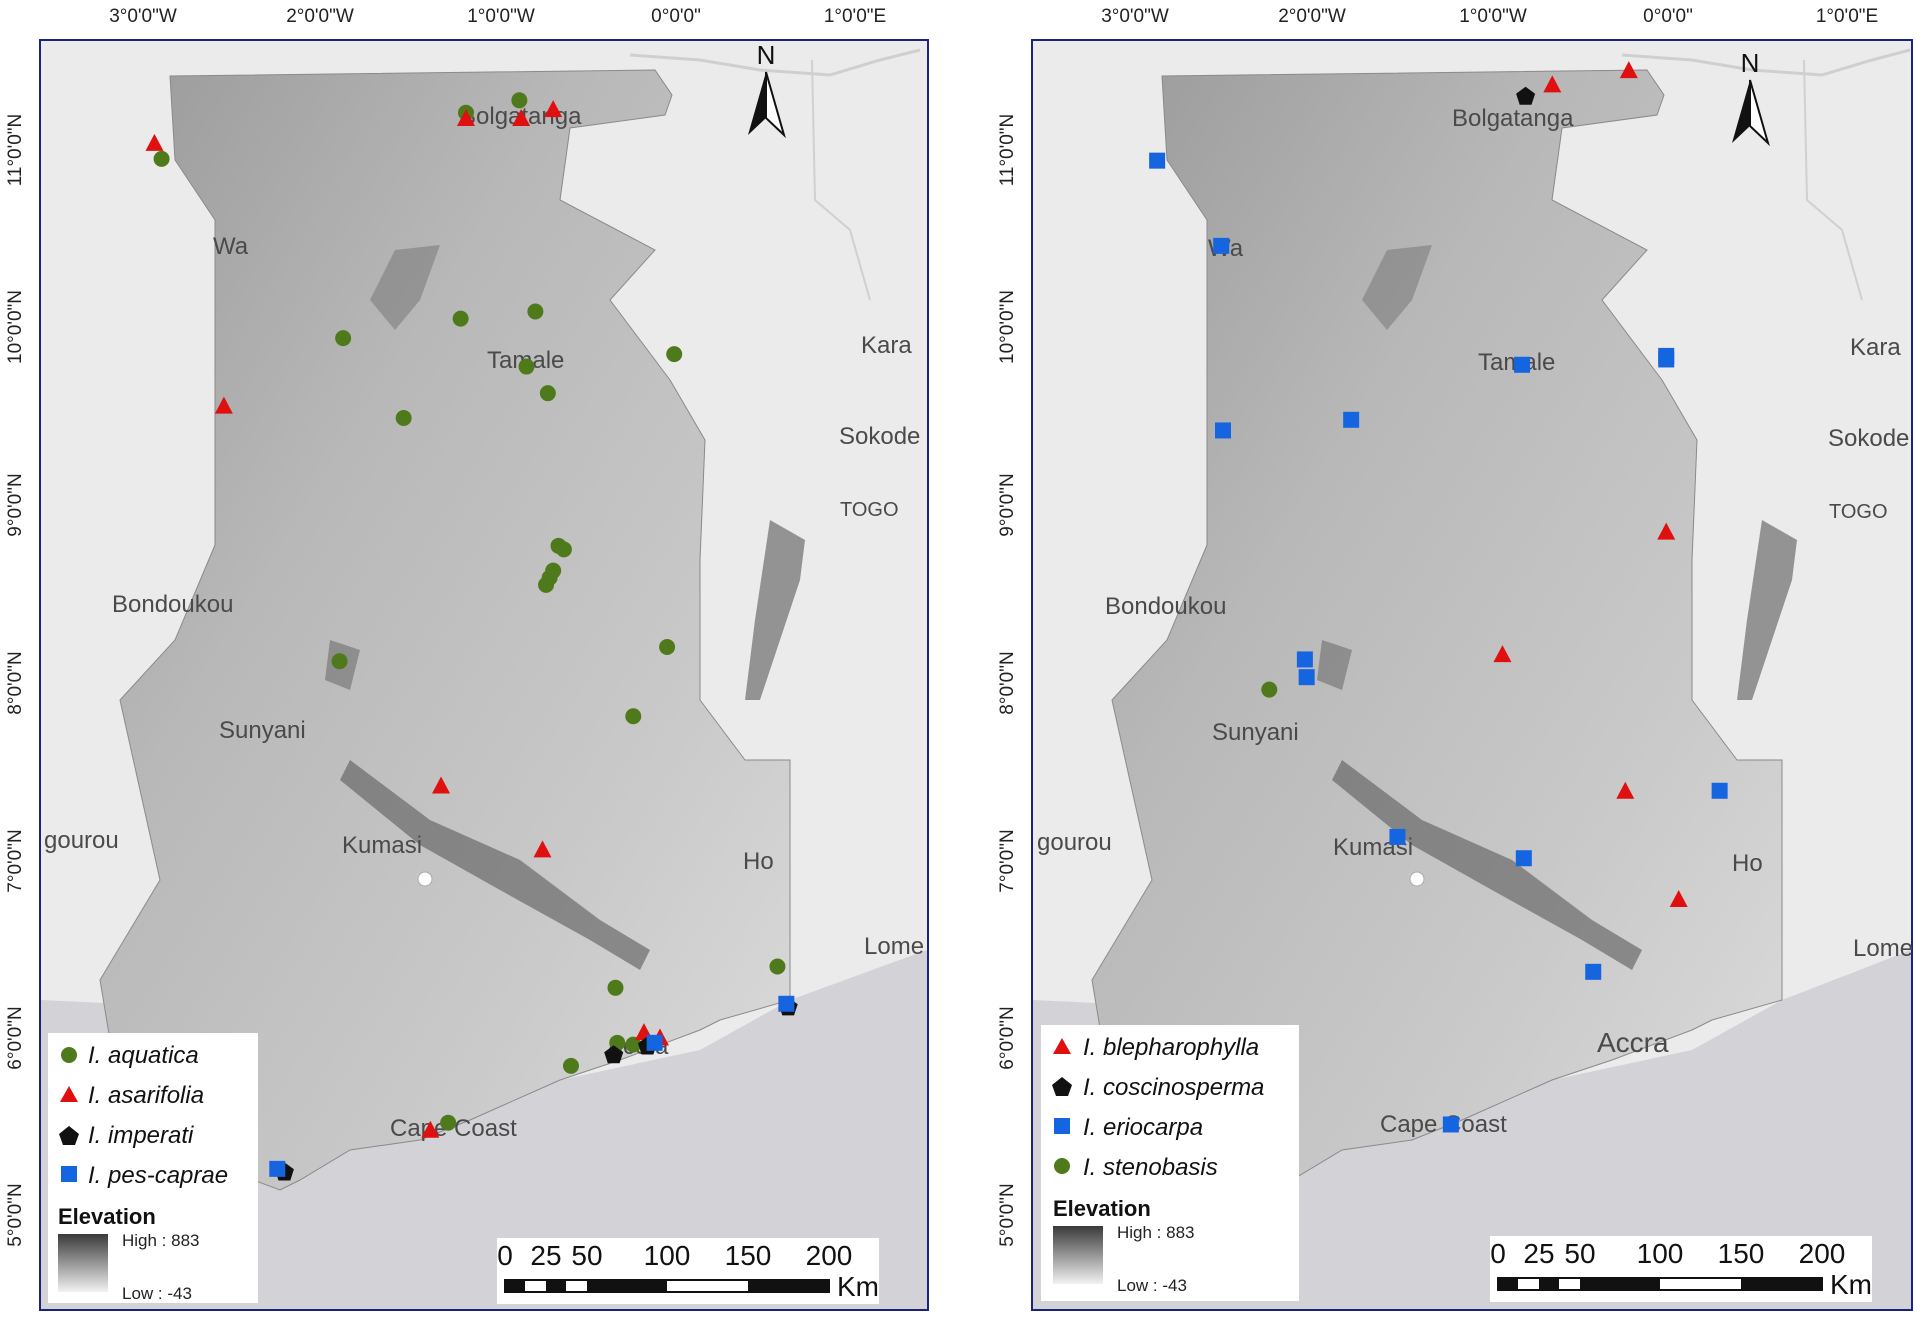 The width and height of the screenshot is (1917, 1323). I want to click on scale-bar: 0 25 50 100 150 200 Km, so click(688, 1271).